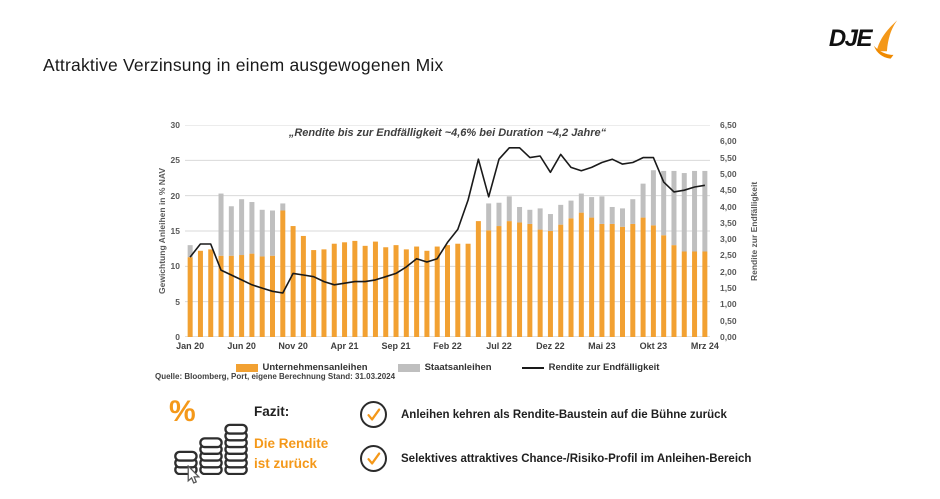 The height and width of the screenshot is (499, 940). What do you see at coordinates (190, 346) in the screenshot?
I see `tick-label: Jan 20` at bounding box center [190, 346].